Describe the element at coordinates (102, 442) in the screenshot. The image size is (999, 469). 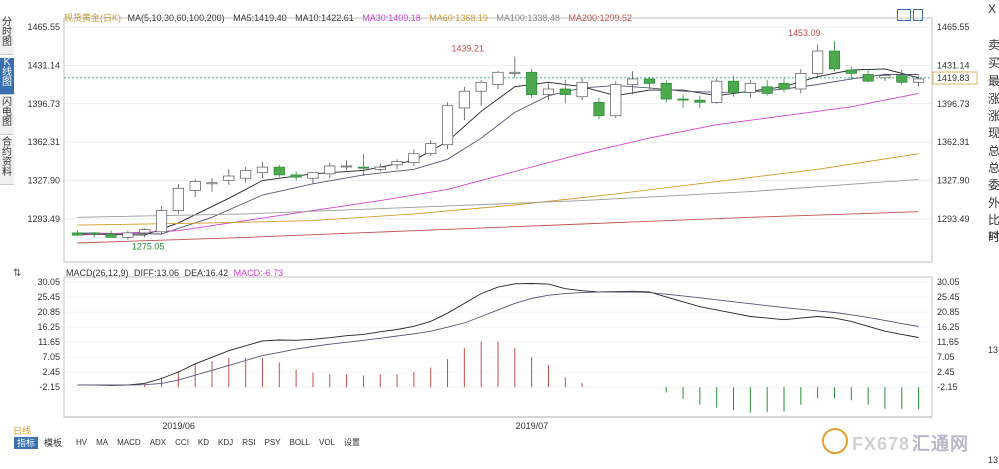
I see `indicator-ma: MA` at that location.